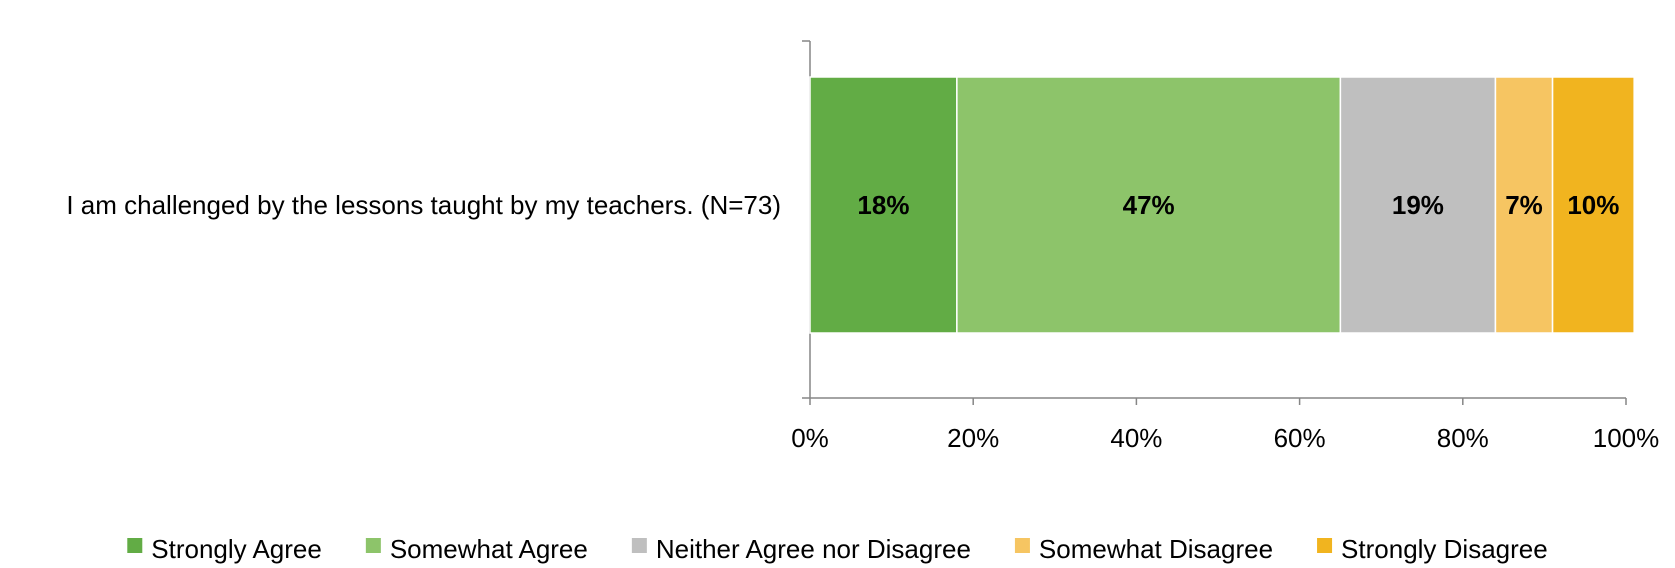 The width and height of the screenshot is (1675, 568). I want to click on x-tick-label: 20%, so click(973, 438).